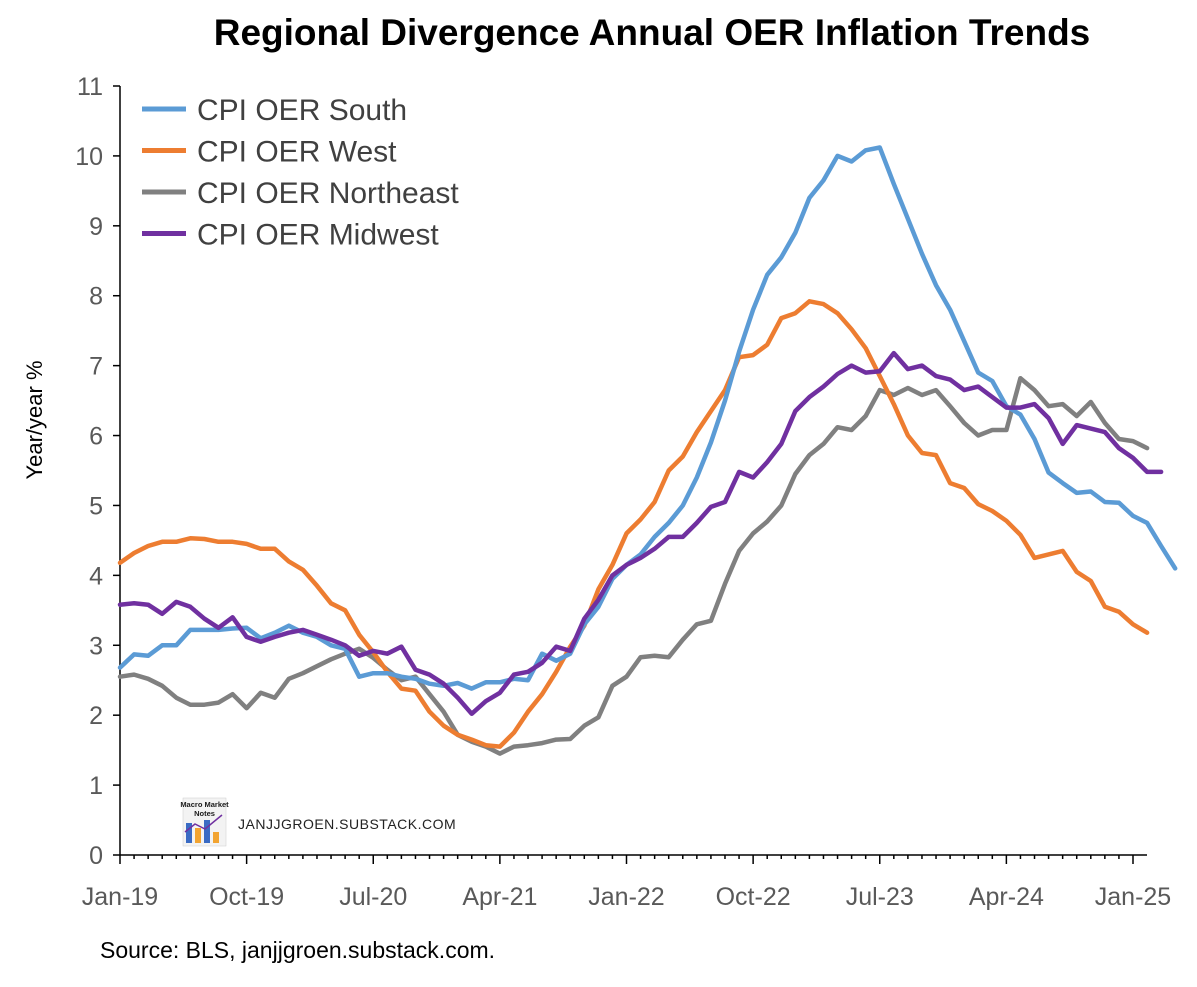 This screenshot has height=987, width=1197. Describe the element at coordinates (347, 824) in the screenshot. I see `watermark-text: JANJJGROEN.SUBSTACK.COM` at that location.